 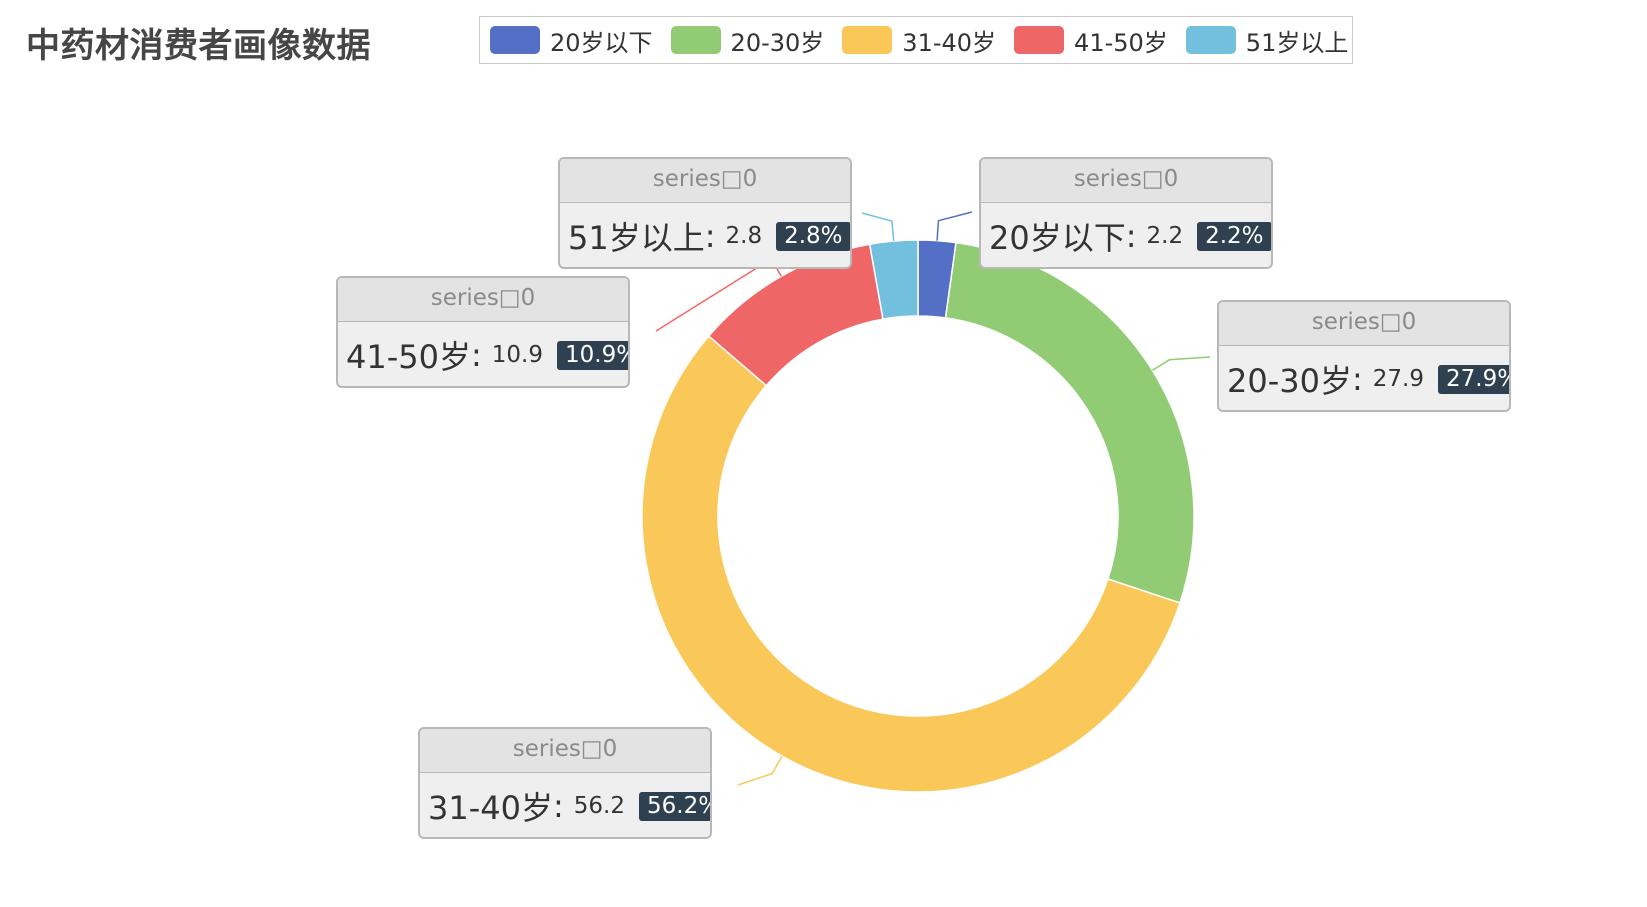 I want to click on legend-item-41-50: 41-50岁, so click(x=1091, y=40).